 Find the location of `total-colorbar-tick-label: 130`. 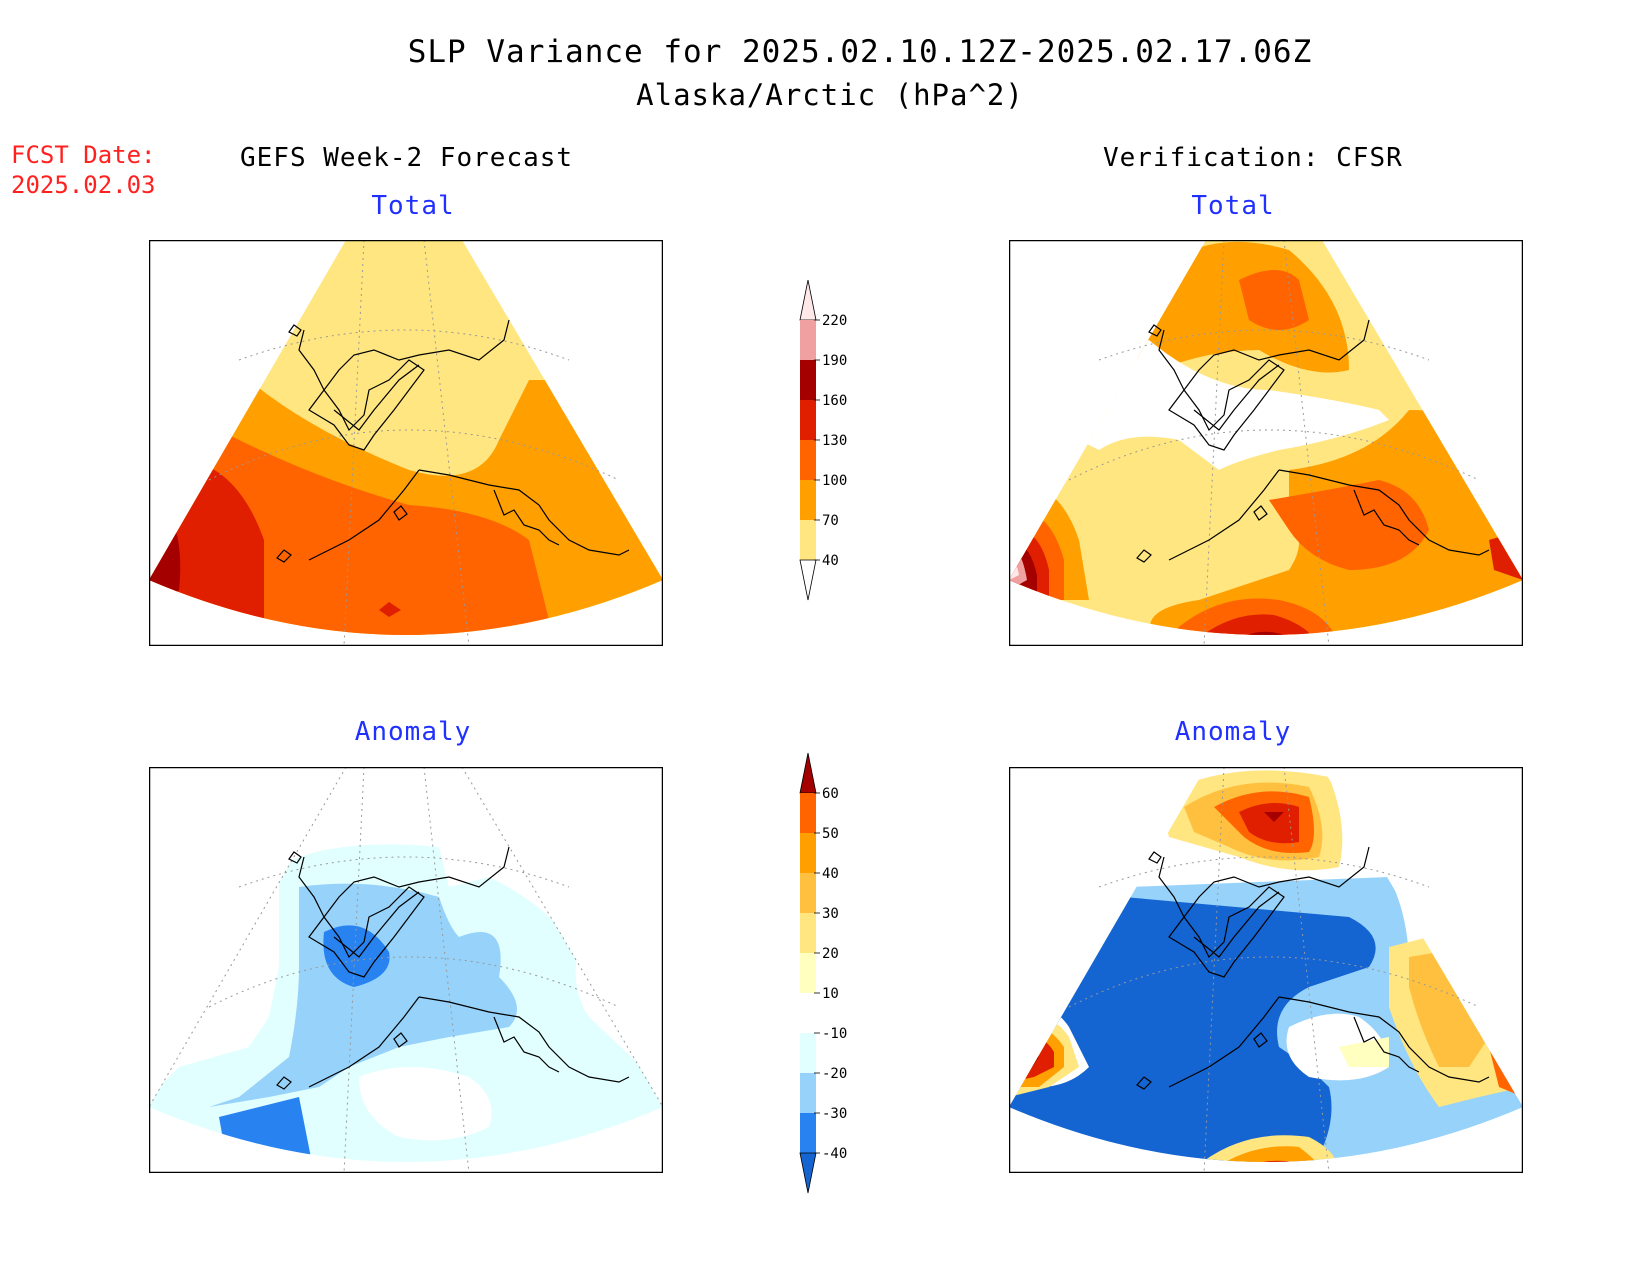

total-colorbar-tick-label: 130 is located at coordinates (834, 441).